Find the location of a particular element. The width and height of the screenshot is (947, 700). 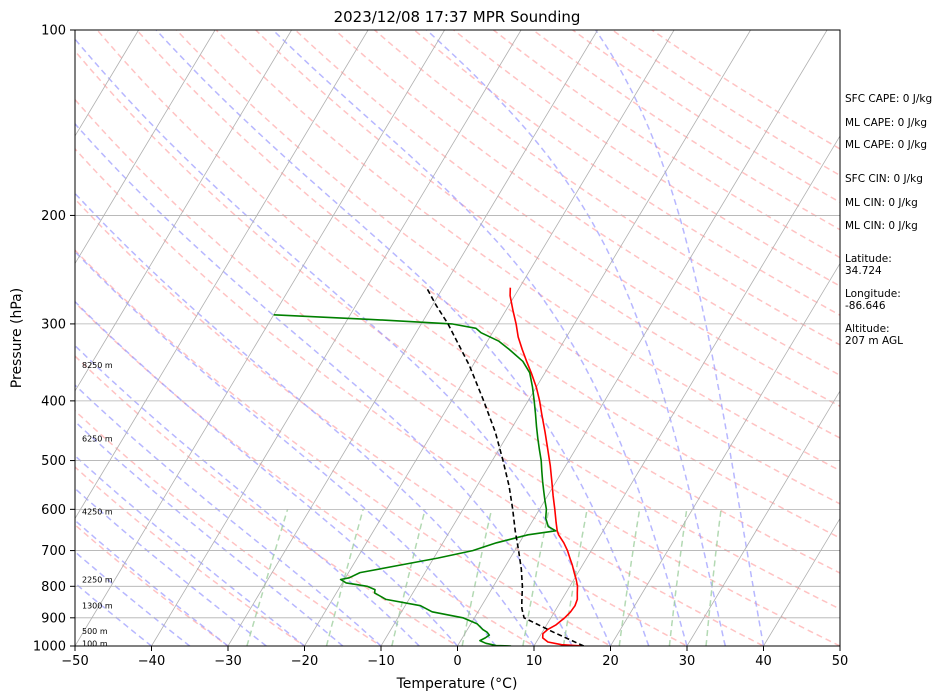

x-tick-label: 0 is located at coordinates (457, 661).